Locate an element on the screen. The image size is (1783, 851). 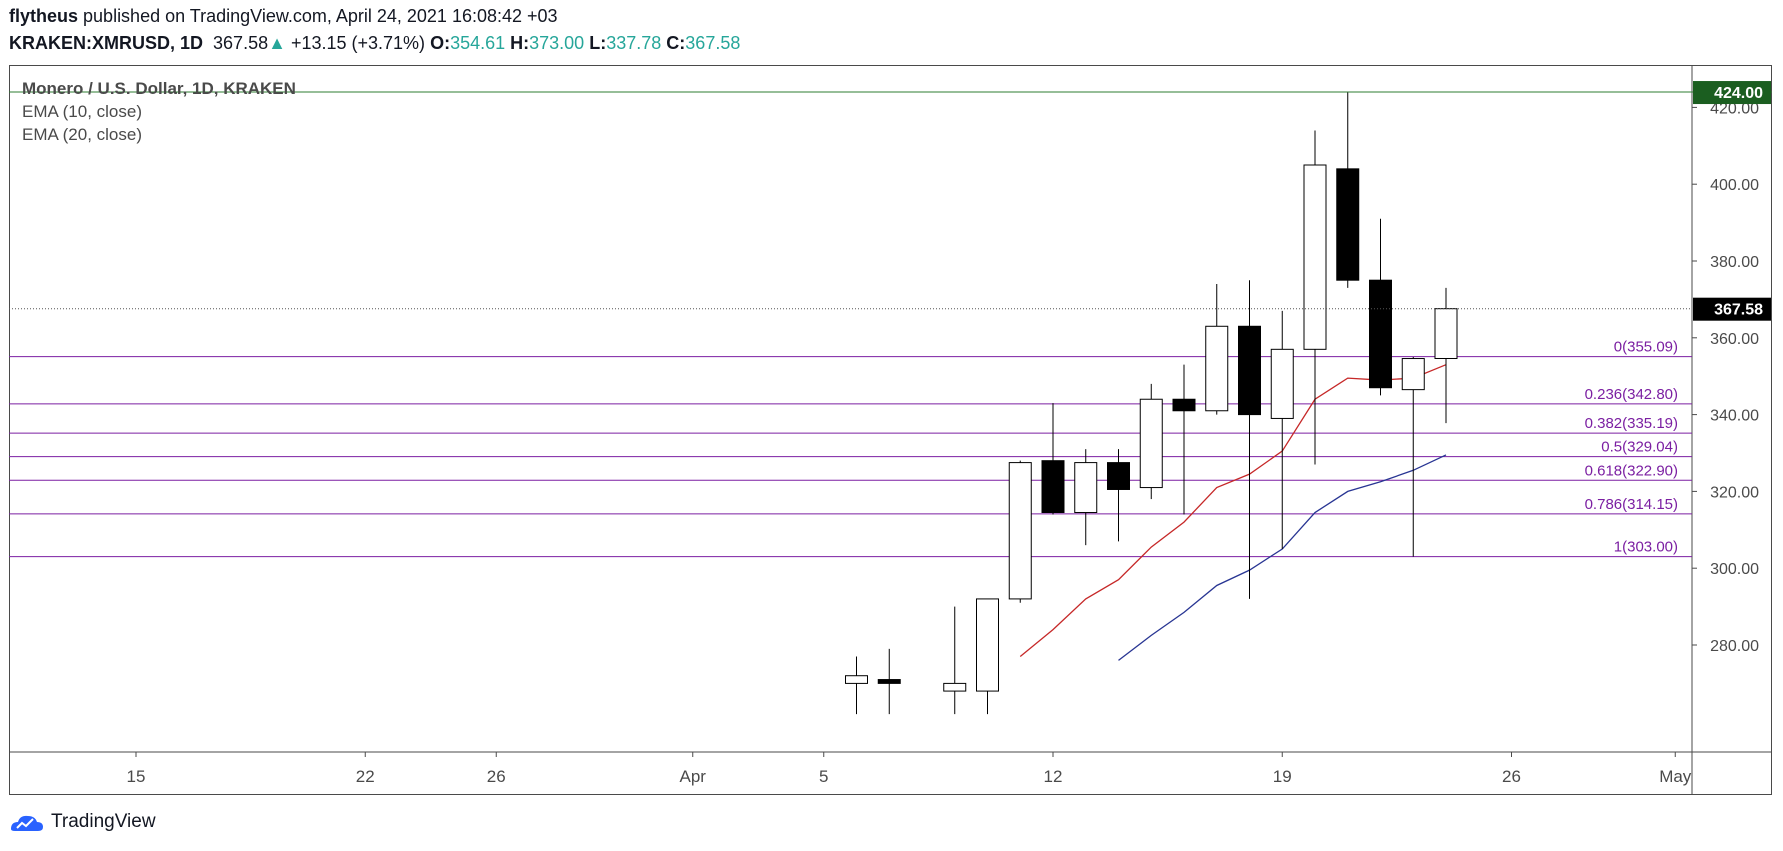
fib-label: 1(303.00) is located at coordinates (1646, 547).